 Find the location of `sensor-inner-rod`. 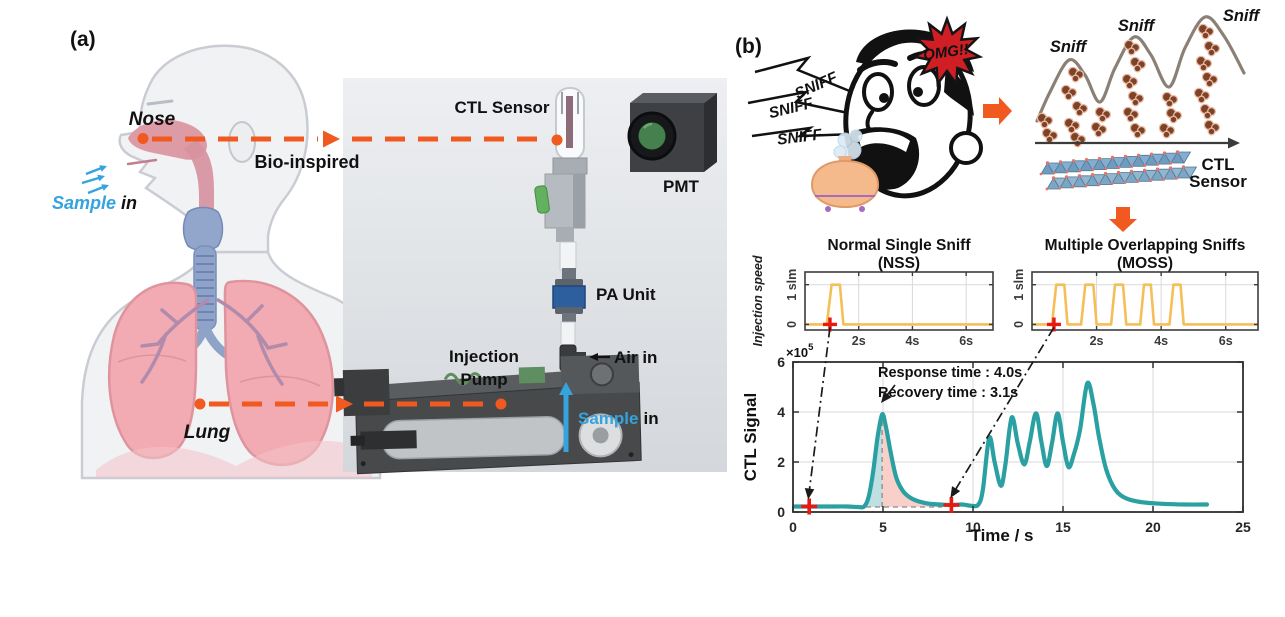

sensor-inner-rod is located at coordinates (569, 122).